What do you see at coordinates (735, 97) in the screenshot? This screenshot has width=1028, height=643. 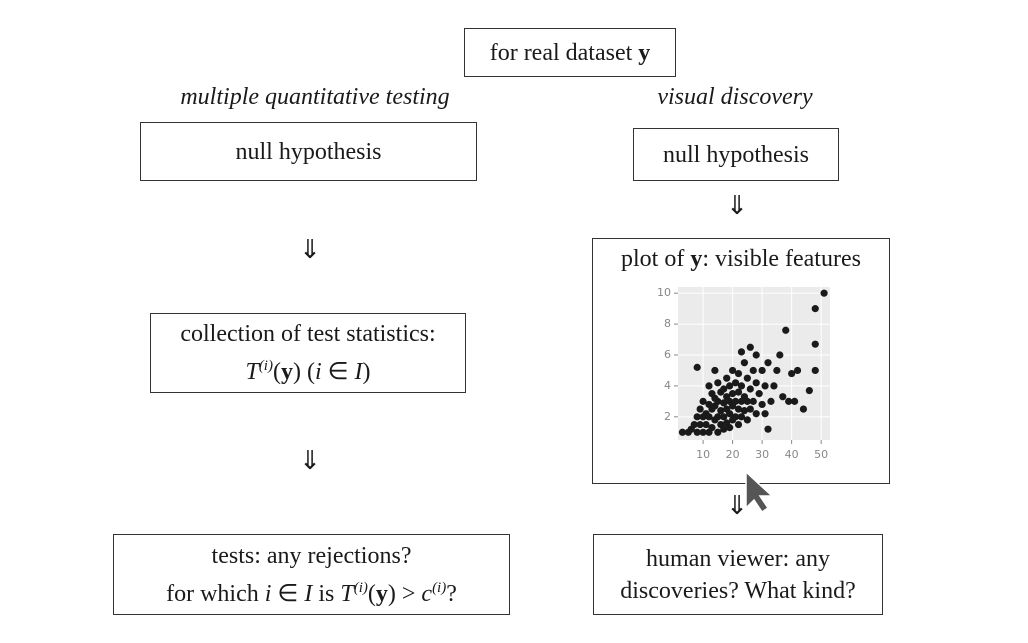 I see `right-heading: visual discovery` at bounding box center [735, 97].